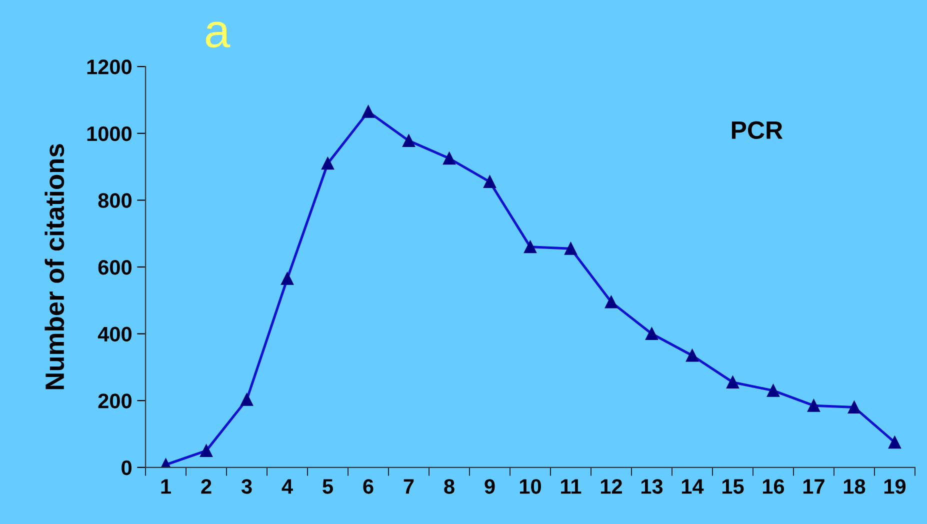 The width and height of the screenshot is (927, 524). I want to click on x-tick-label: 7, so click(409, 486).